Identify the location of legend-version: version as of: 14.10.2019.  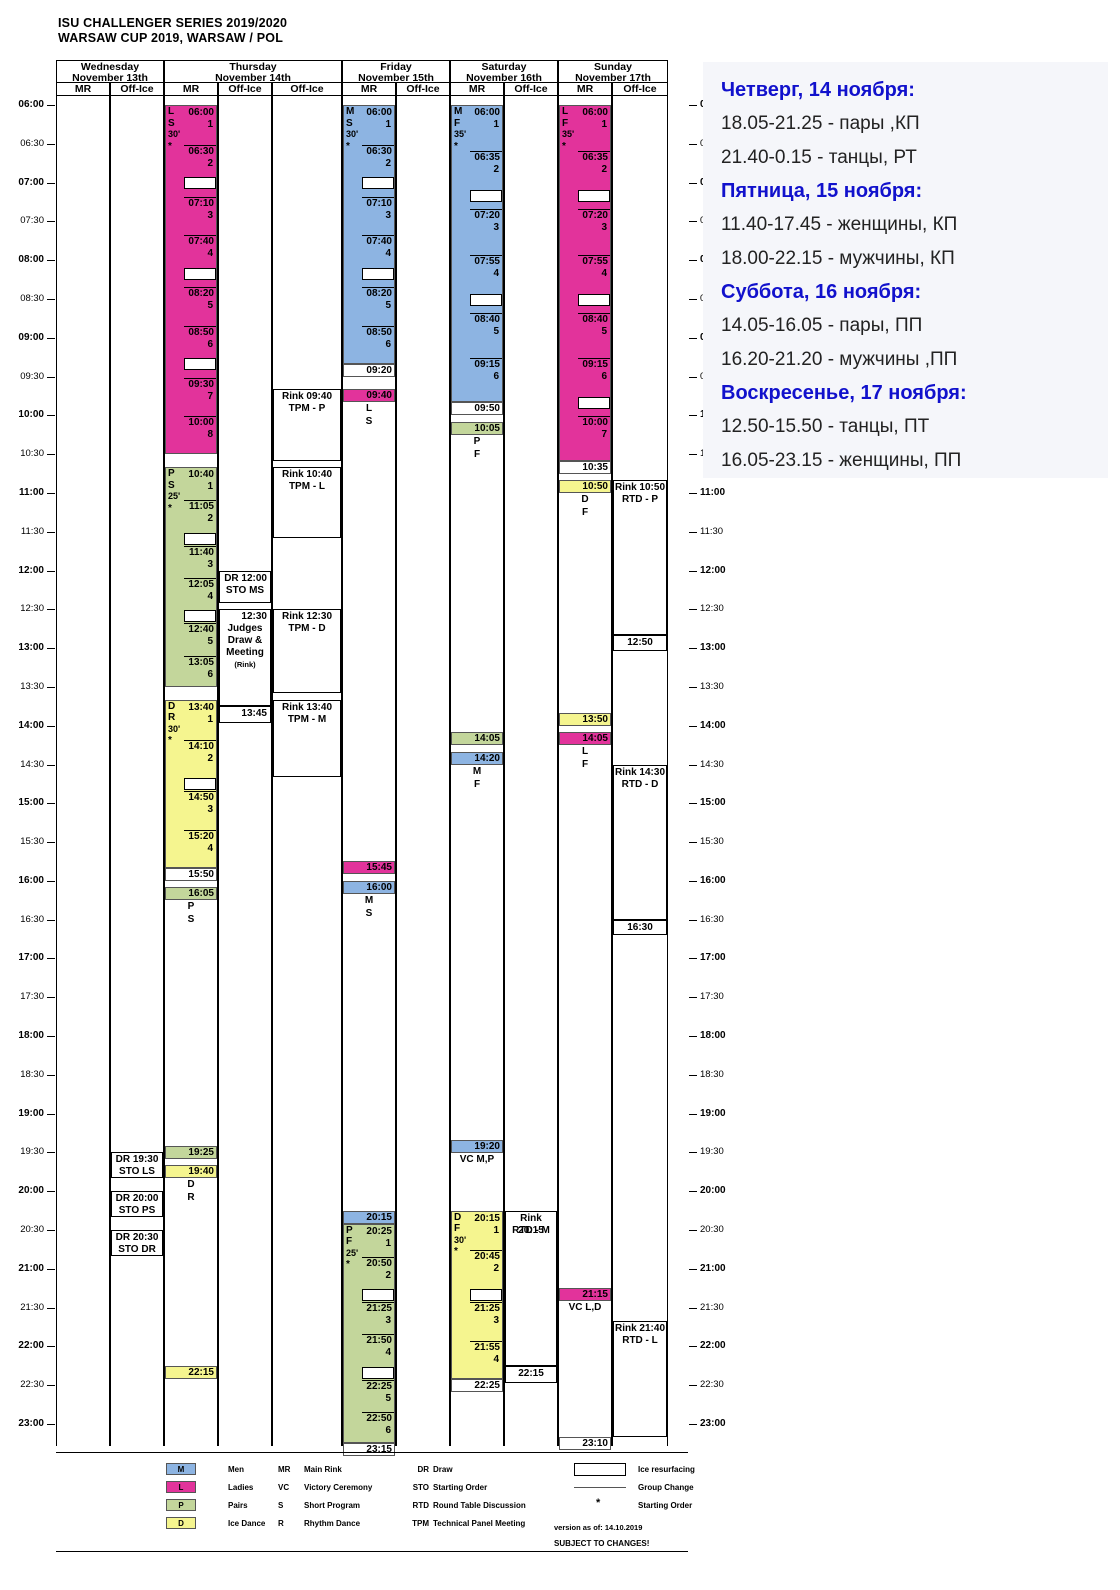
(598, 1527).